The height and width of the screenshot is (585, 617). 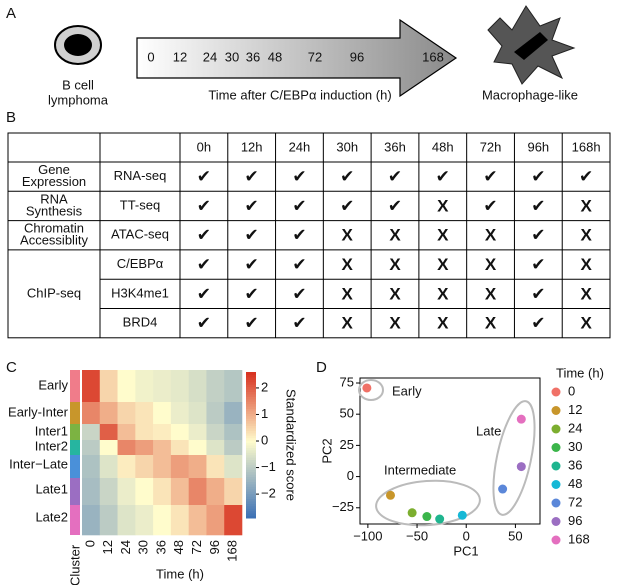 I want to click on colorbar-tick-label: 0, so click(x=264, y=439).